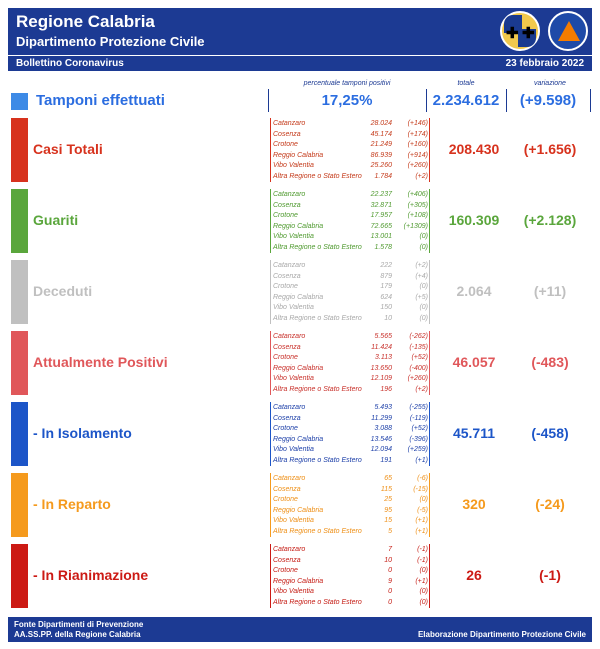 Image resolution: width=600 pixels, height=649 pixels. Describe the element at coordinates (77, 634) in the screenshot. I see `footer-source-2: AA.SS.PP. della Regione Calabria` at that location.